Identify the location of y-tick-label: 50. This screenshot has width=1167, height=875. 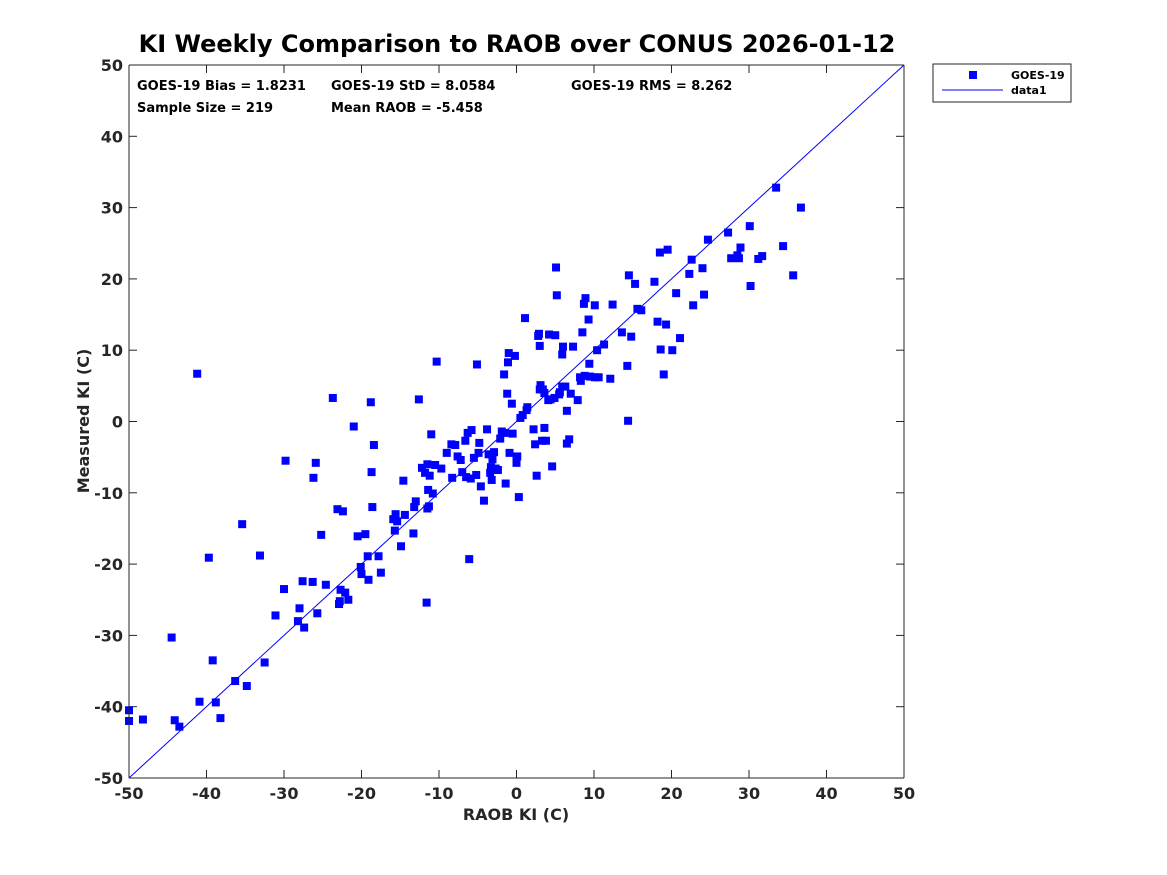
(112, 65).